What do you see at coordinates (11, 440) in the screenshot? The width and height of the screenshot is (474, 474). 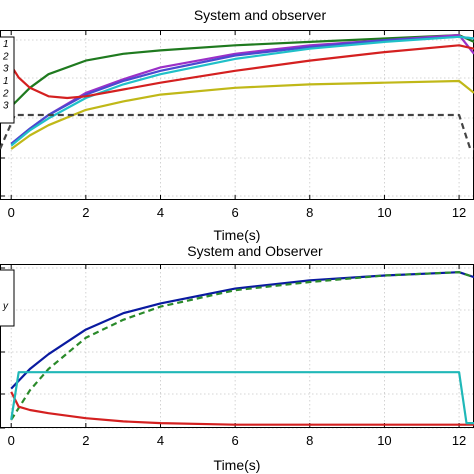 I see `chart-2-xtick-label-0: 0` at bounding box center [11, 440].